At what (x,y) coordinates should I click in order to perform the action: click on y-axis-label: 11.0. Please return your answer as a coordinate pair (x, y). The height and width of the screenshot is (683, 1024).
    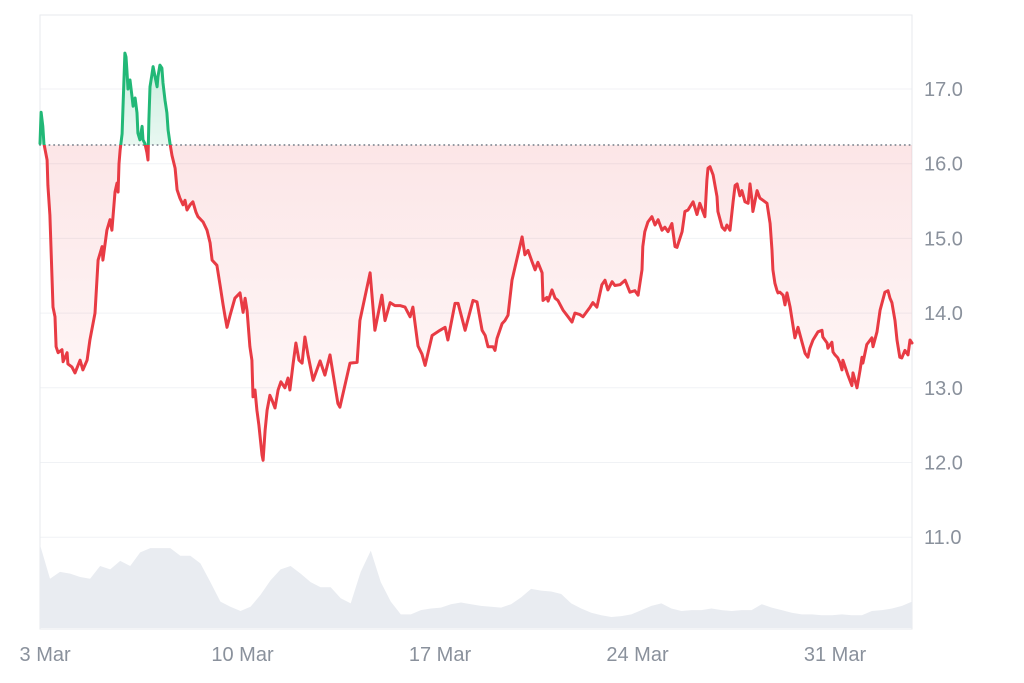
    Looking at the image, I should click on (942, 538).